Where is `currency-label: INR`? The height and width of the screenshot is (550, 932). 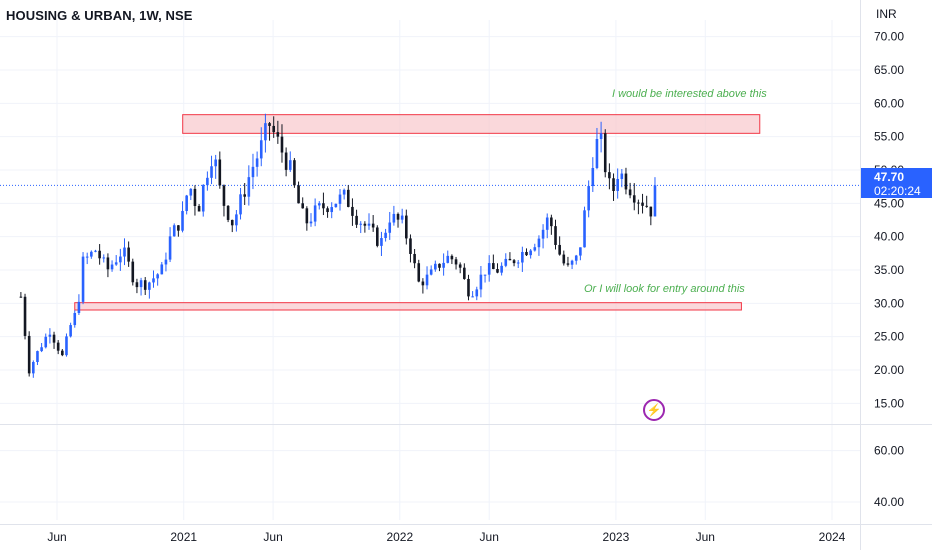
currency-label: INR is located at coordinates (886, 14).